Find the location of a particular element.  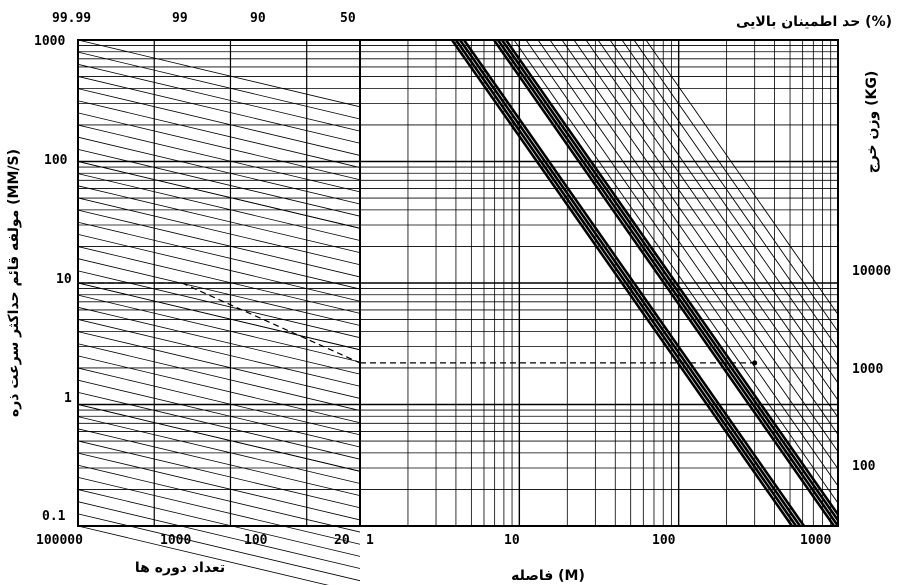

distance-axis-title: (M) فاصله is located at coordinates (548, 576).